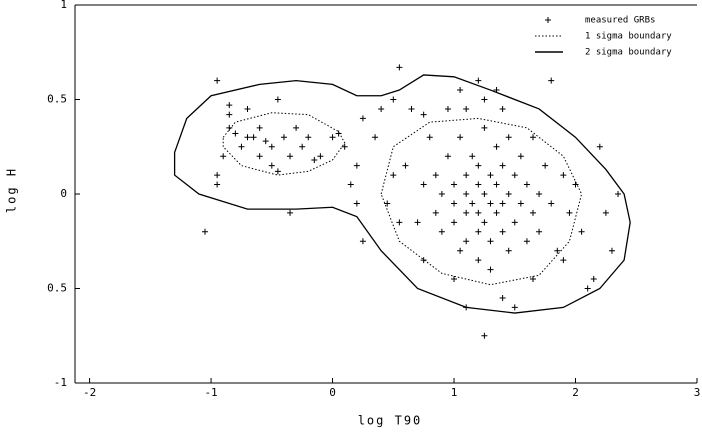 This screenshot has height=434, width=702. I want to click on legend-symbol, so click(548, 20).